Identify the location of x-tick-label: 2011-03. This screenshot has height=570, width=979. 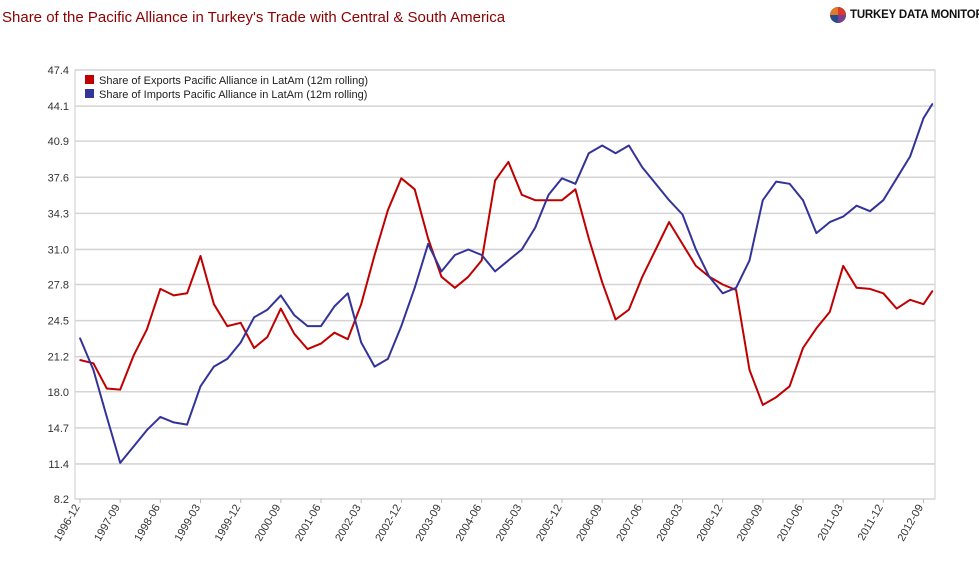
(831, 523).